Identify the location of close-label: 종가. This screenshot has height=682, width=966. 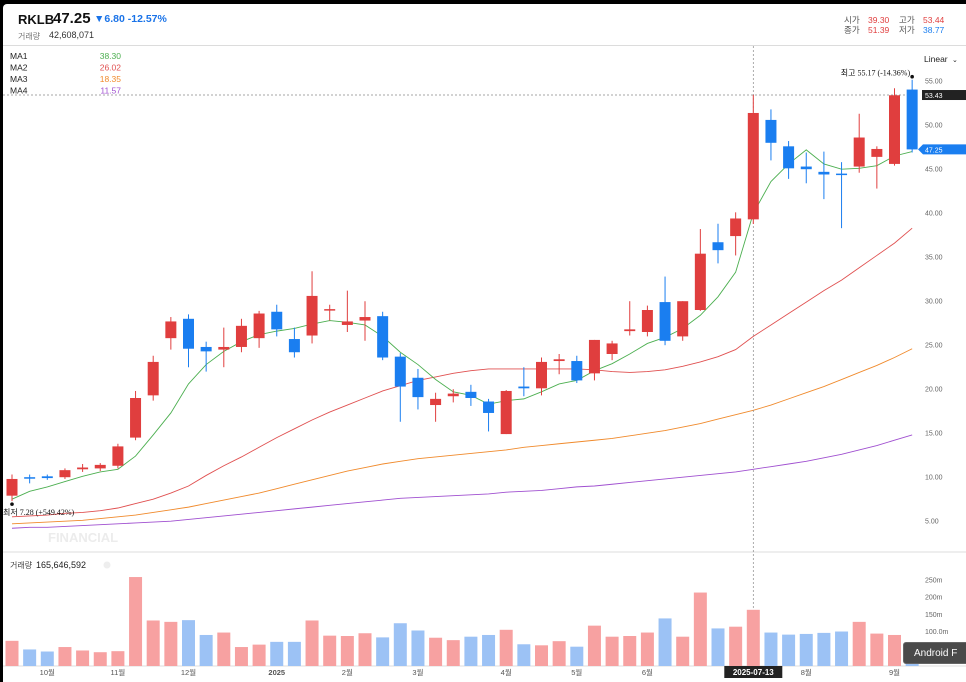
(852, 30).